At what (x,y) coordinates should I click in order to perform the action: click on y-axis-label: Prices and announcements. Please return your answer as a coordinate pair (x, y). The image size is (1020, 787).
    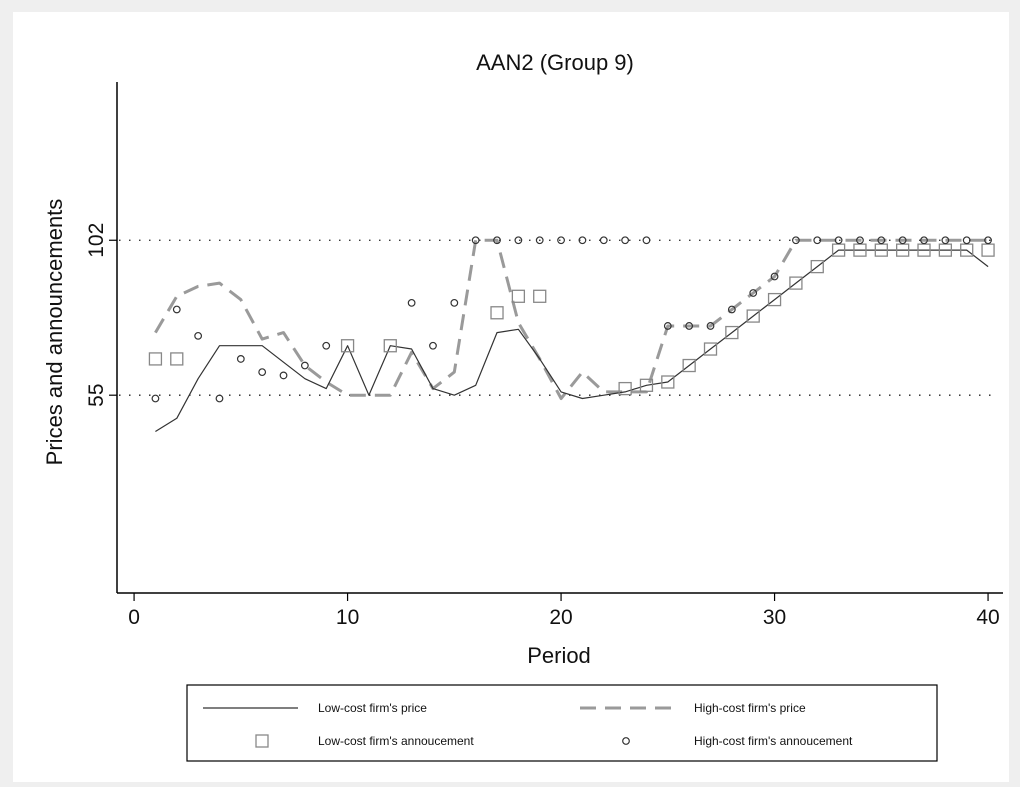
    Looking at the image, I should click on (54, 332).